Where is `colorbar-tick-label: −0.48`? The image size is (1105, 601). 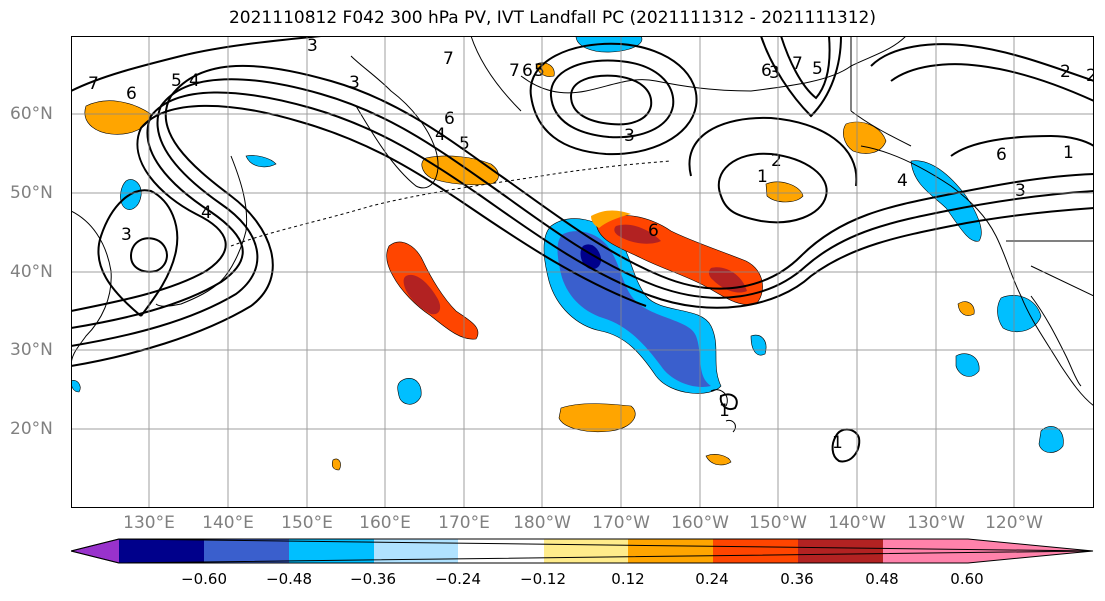
colorbar-tick-label: −0.48 is located at coordinates (289, 579).